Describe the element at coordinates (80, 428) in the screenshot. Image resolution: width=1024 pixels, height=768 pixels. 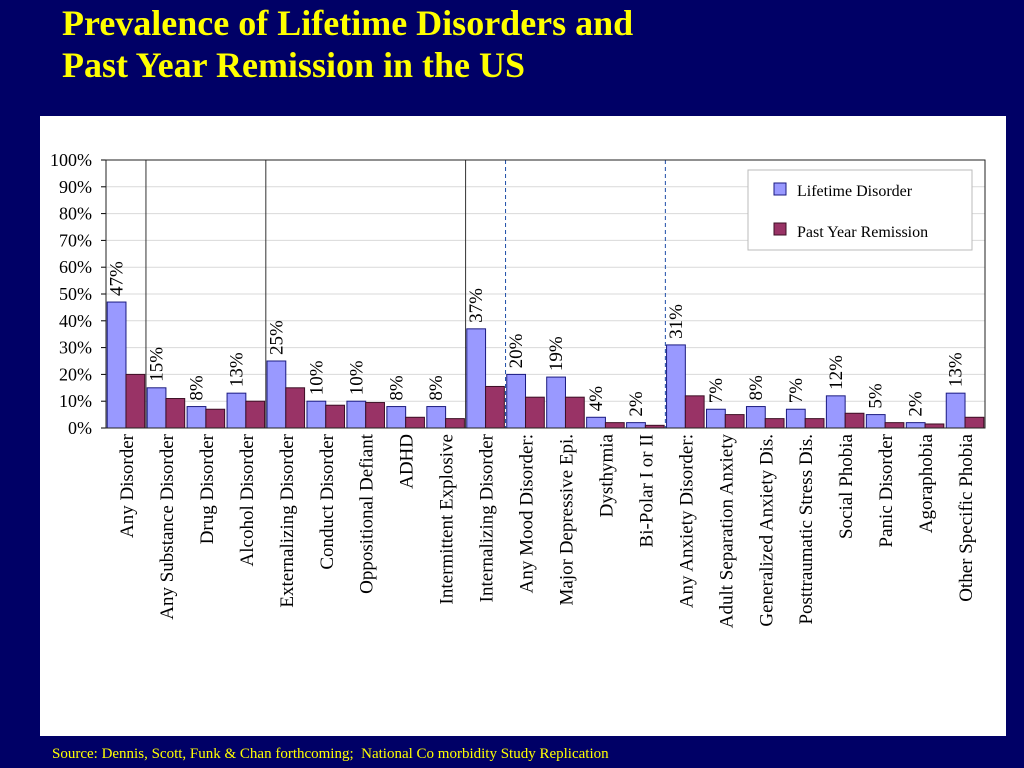
I see `y-tick-label: 0%` at that location.